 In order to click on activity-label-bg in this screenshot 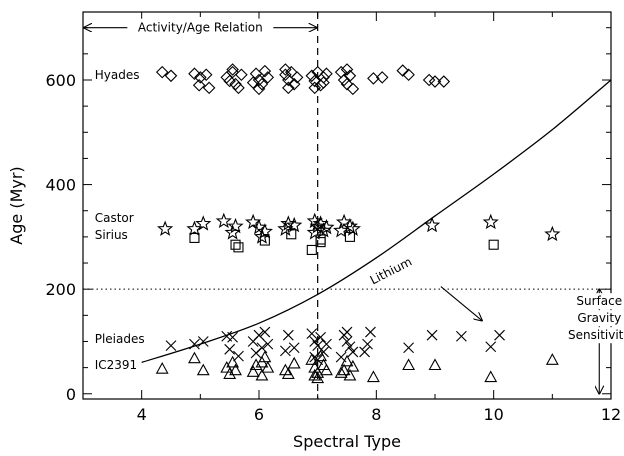, I will do `click(200, 27)`.